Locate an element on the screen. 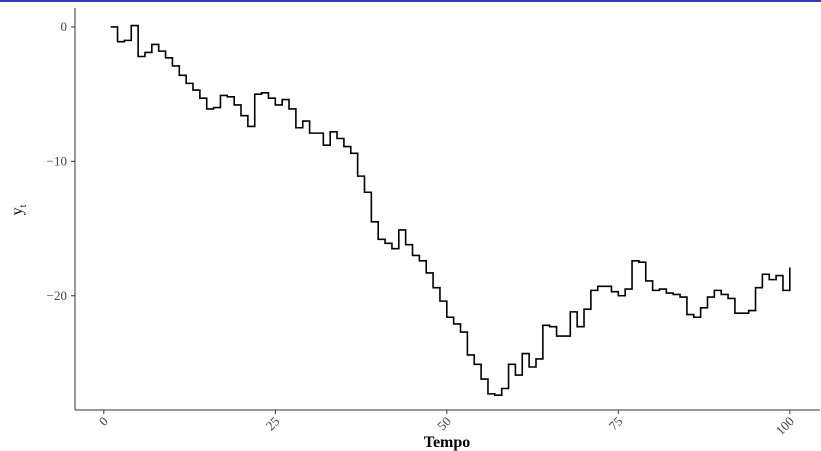  x-tick-label: 100 is located at coordinates (785, 426).